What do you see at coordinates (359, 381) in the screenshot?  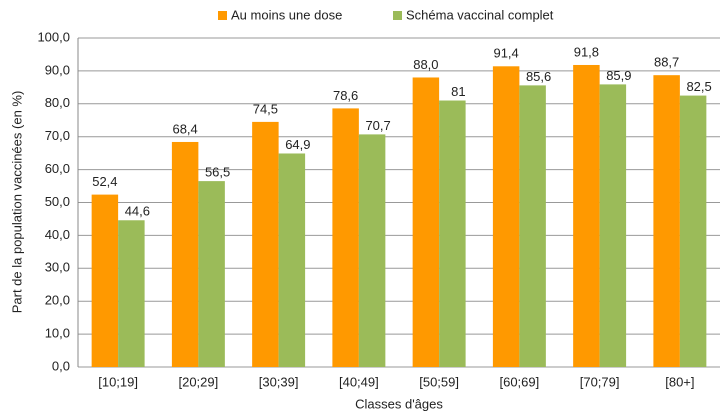 I see `x-tick-label: [40;49]` at bounding box center [359, 381].